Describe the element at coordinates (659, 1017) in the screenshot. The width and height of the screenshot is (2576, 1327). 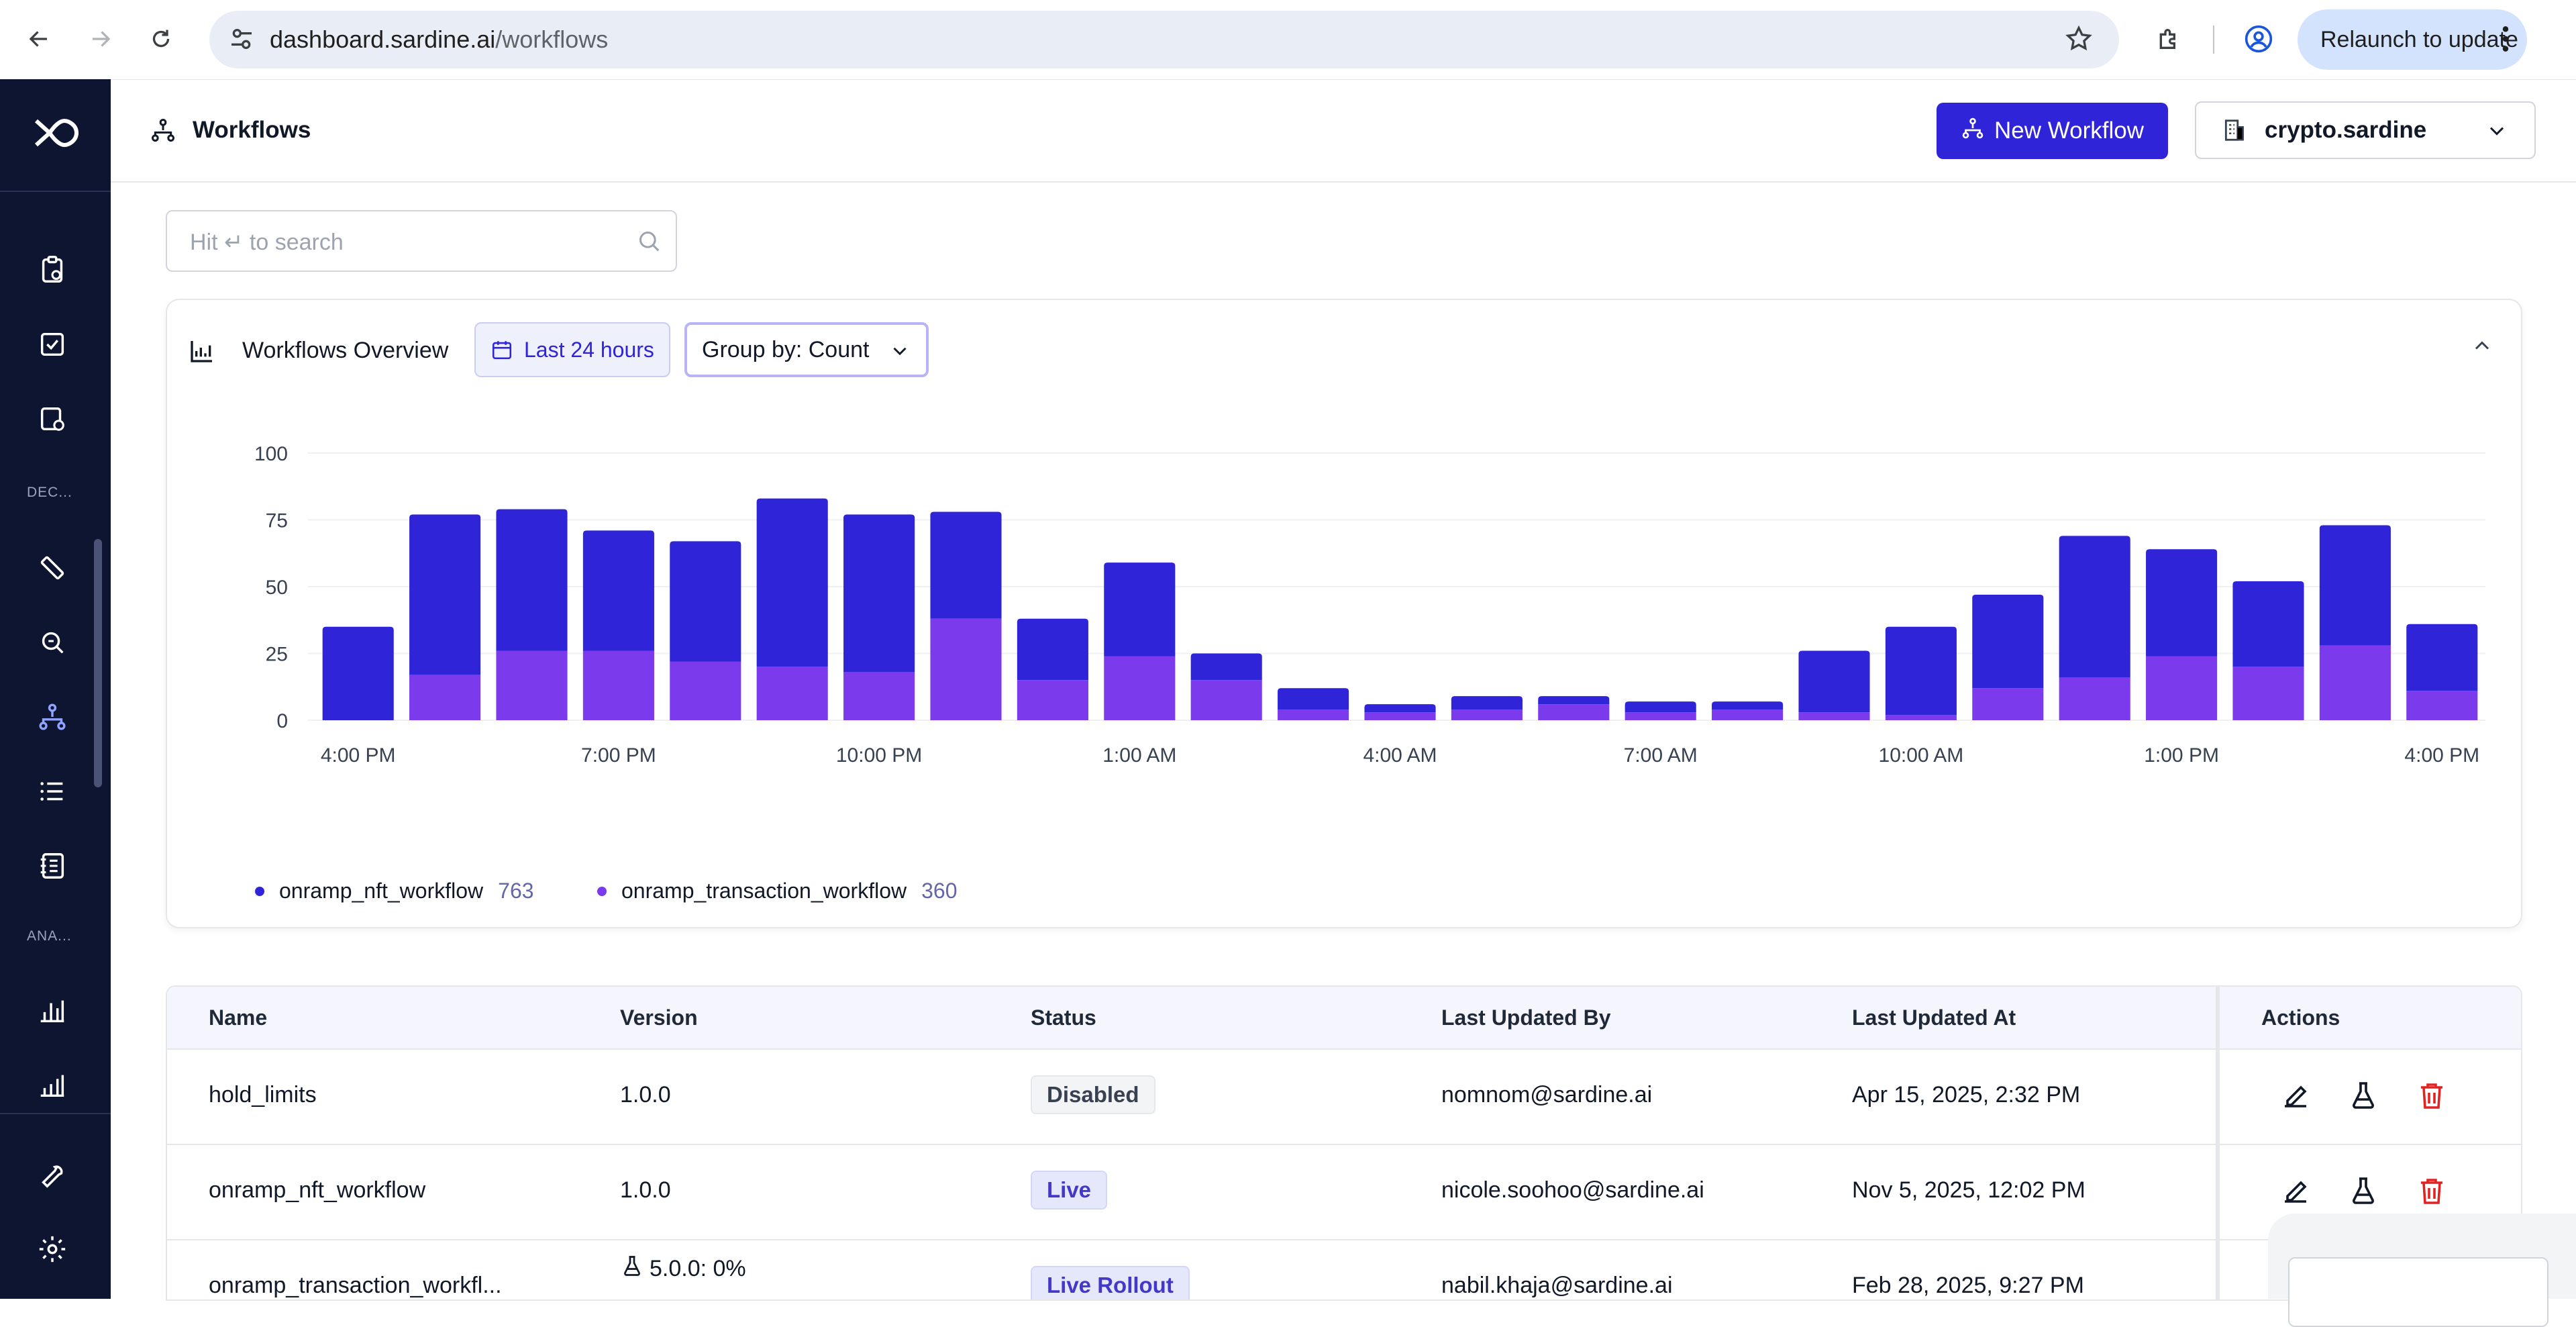
I see `column-header-version: Version` at that location.